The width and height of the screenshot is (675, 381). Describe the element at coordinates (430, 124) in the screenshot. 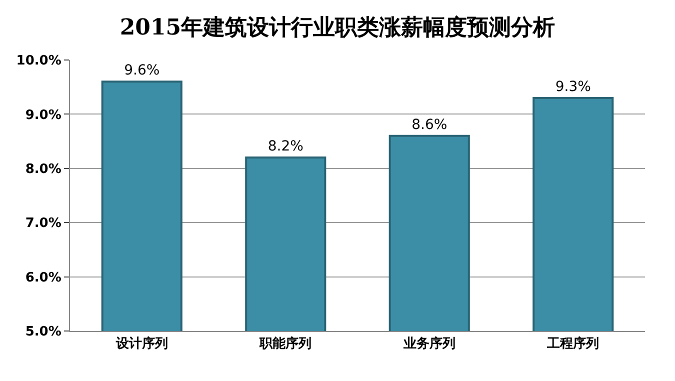

I see `data-label: 8.6%` at that location.